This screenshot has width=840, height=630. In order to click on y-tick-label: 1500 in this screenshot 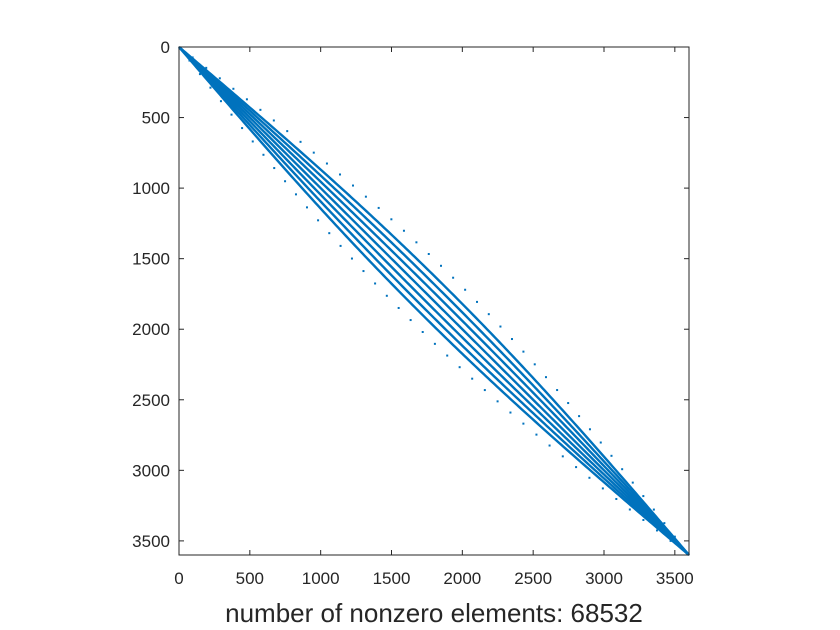, I will do `click(151, 259)`.